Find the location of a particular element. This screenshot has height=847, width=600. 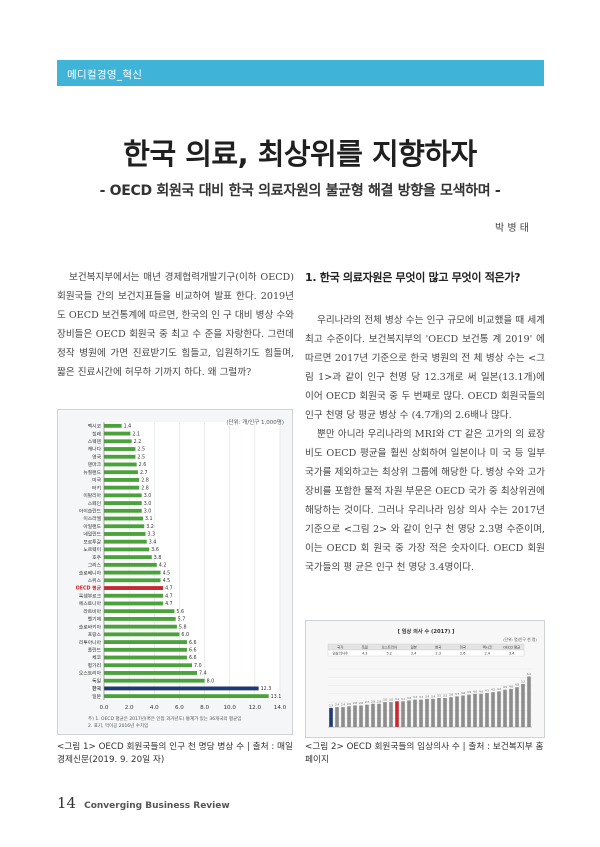

page-footer: 14 Converging Business Review is located at coordinates (143, 803).